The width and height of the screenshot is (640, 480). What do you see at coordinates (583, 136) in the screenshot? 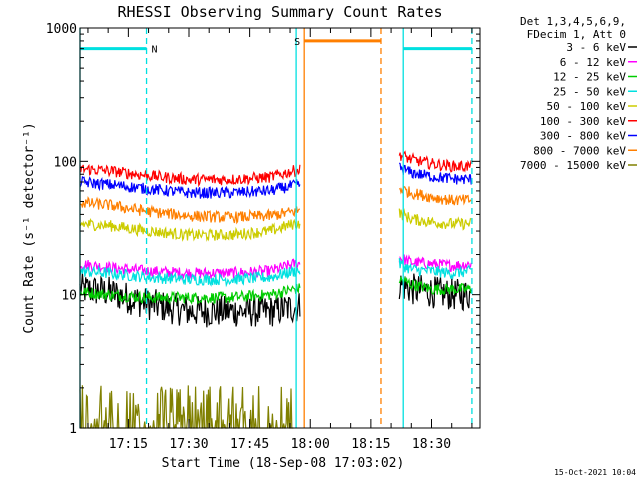
I see `legend-entry: 300 - 800 keV` at bounding box center [583, 136].